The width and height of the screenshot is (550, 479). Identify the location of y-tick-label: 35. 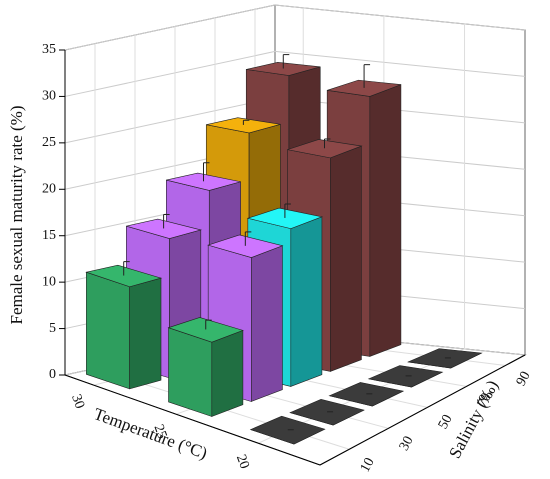
(49, 49).